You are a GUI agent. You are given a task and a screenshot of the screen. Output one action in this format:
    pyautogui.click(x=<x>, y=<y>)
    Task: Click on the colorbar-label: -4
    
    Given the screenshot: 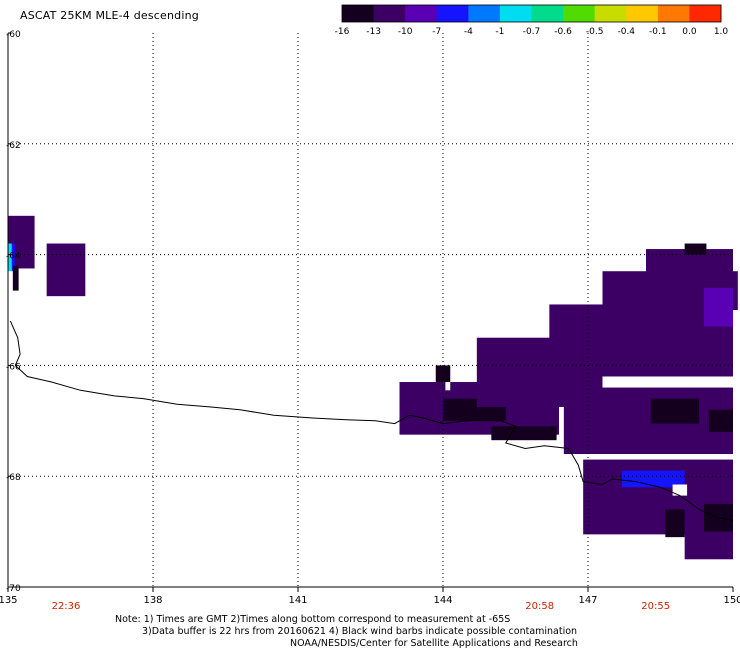 What is the action you would take?
    pyautogui.click(x=468, y=32)
    